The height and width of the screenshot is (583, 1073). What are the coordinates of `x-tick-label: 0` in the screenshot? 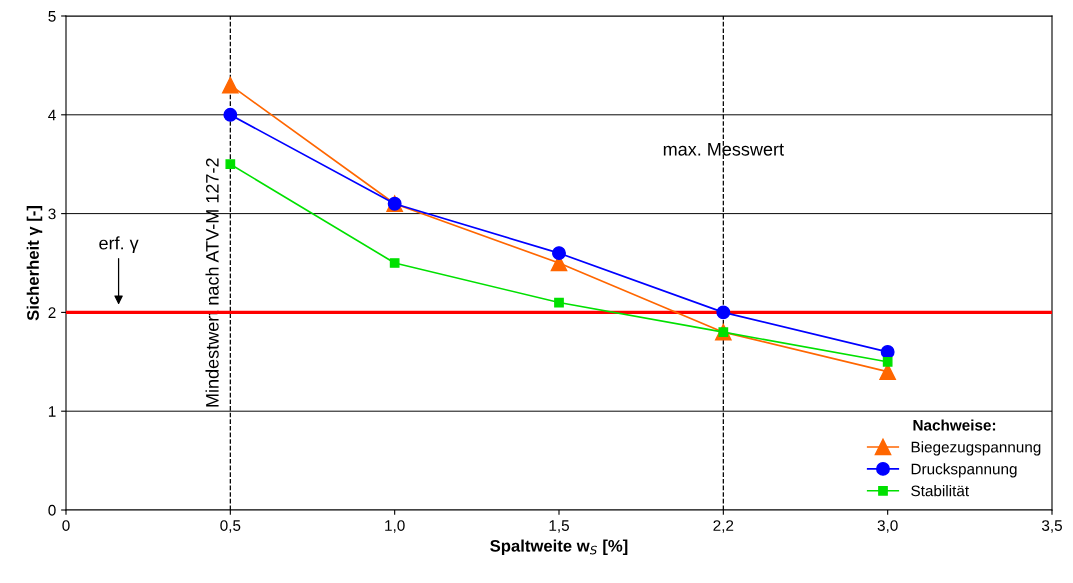 It's located at (66, 525).